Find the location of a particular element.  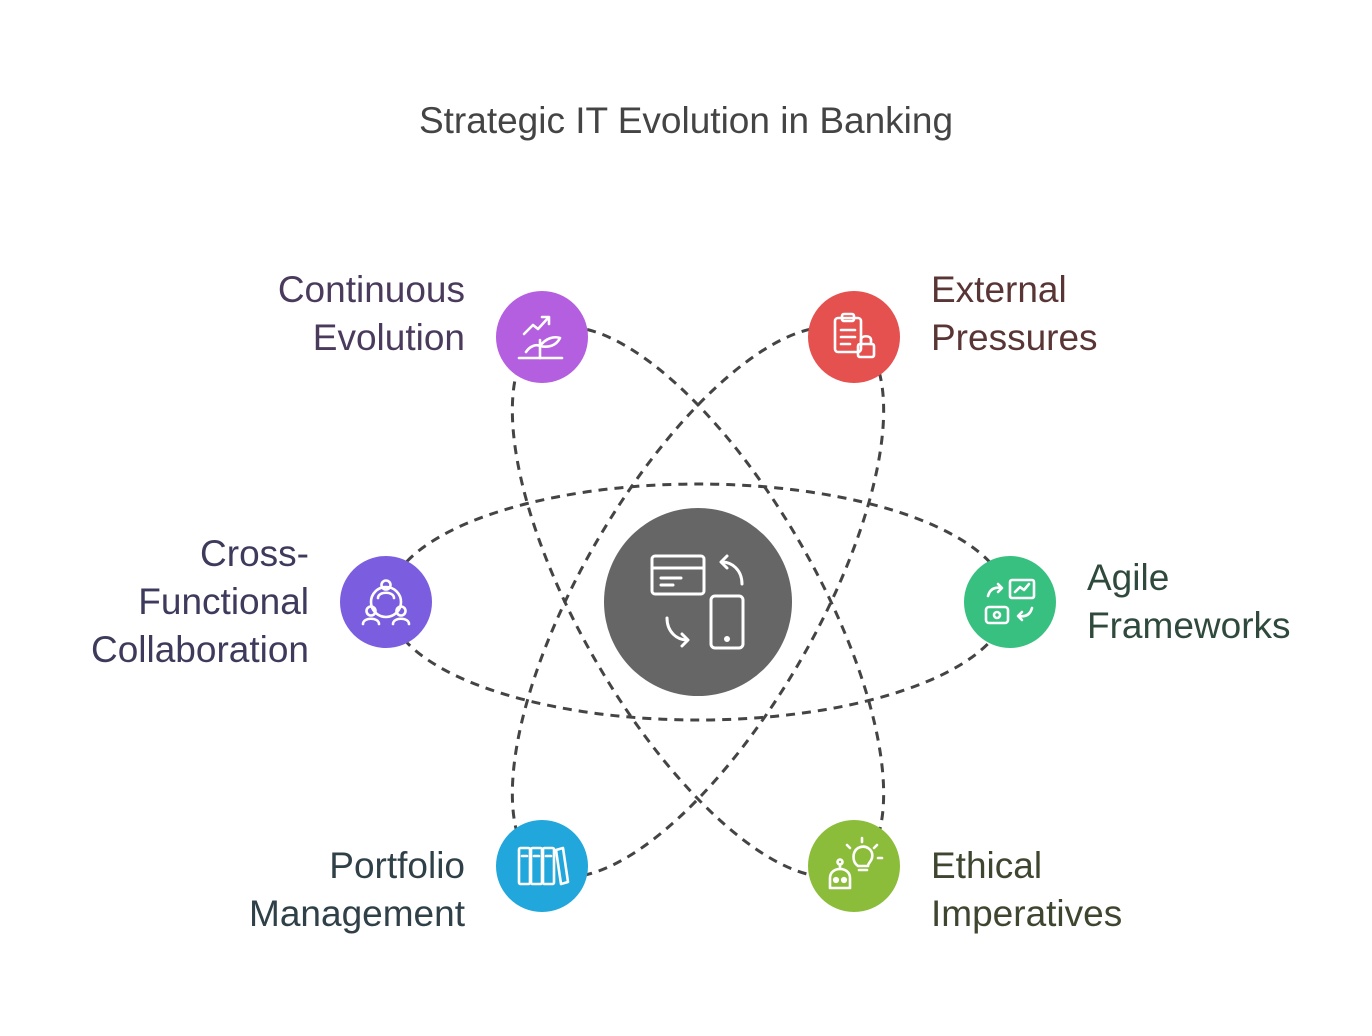

clipboard-lock-icon is located at coordinates (854, 335).